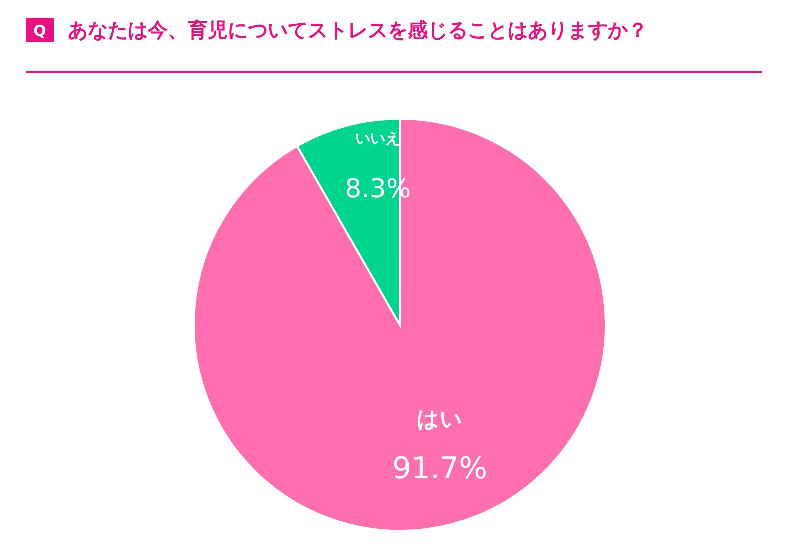 The image size is (800, 554). What do you see at coordinates (440, 419) in the screenshot?
I see `slice-label: はい` at bounding box center [440, 419].